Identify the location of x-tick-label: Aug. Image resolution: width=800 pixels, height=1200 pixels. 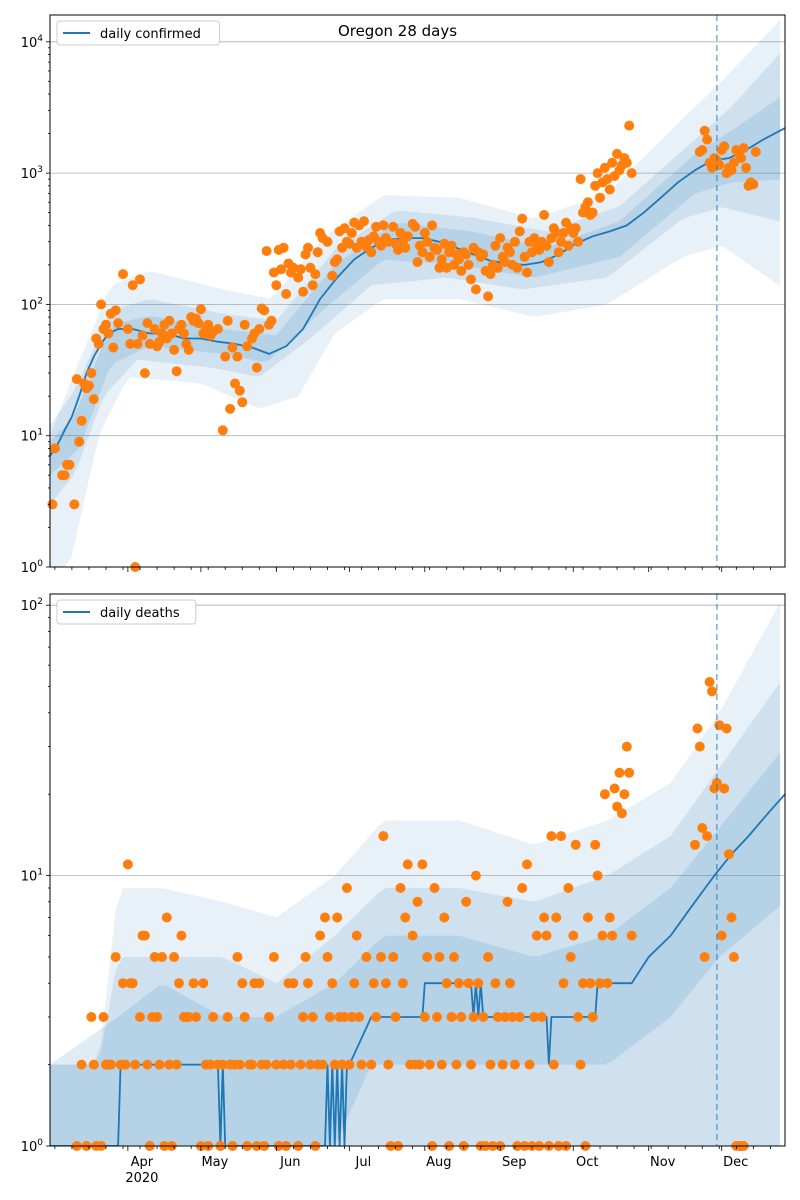
(438, 1162).